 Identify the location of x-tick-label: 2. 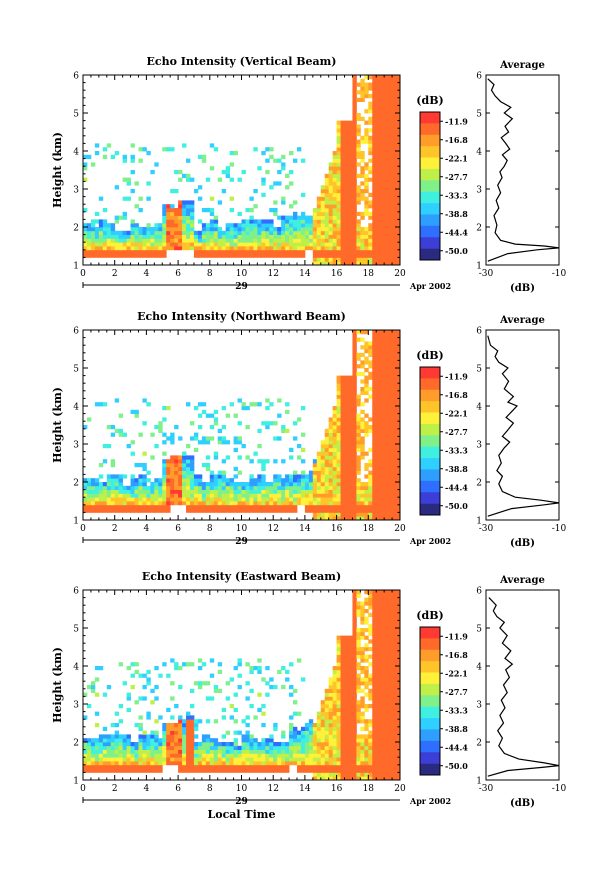
(115, 274).